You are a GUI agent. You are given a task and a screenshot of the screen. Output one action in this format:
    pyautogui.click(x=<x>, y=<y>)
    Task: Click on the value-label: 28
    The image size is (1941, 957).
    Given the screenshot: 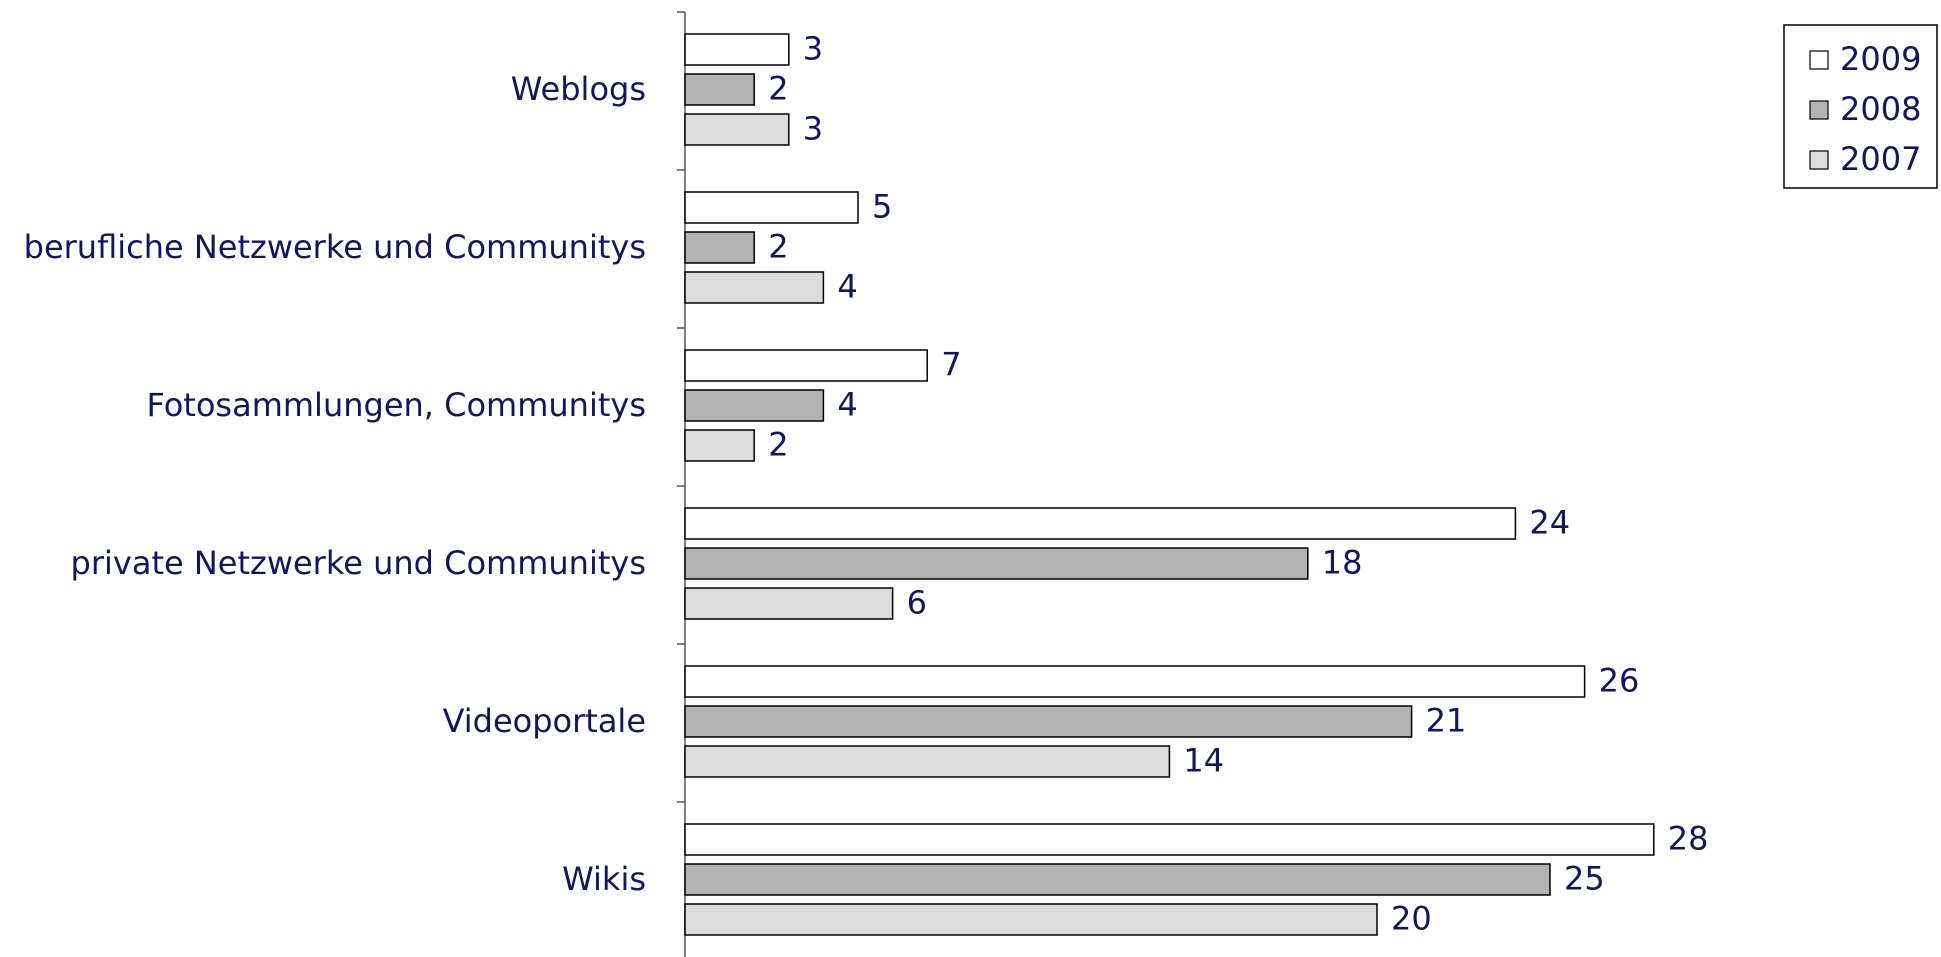 What is the action you would take?
    pyautogui.click(x=1688, y=839)
    